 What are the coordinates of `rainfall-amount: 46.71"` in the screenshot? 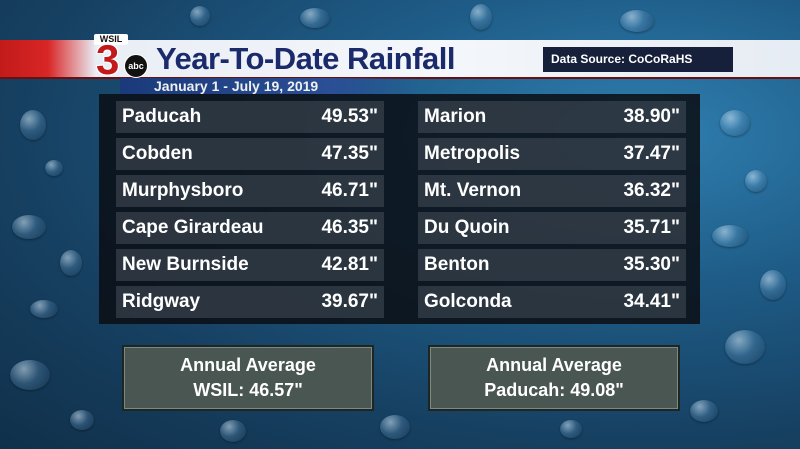 It's located at (349, 190).